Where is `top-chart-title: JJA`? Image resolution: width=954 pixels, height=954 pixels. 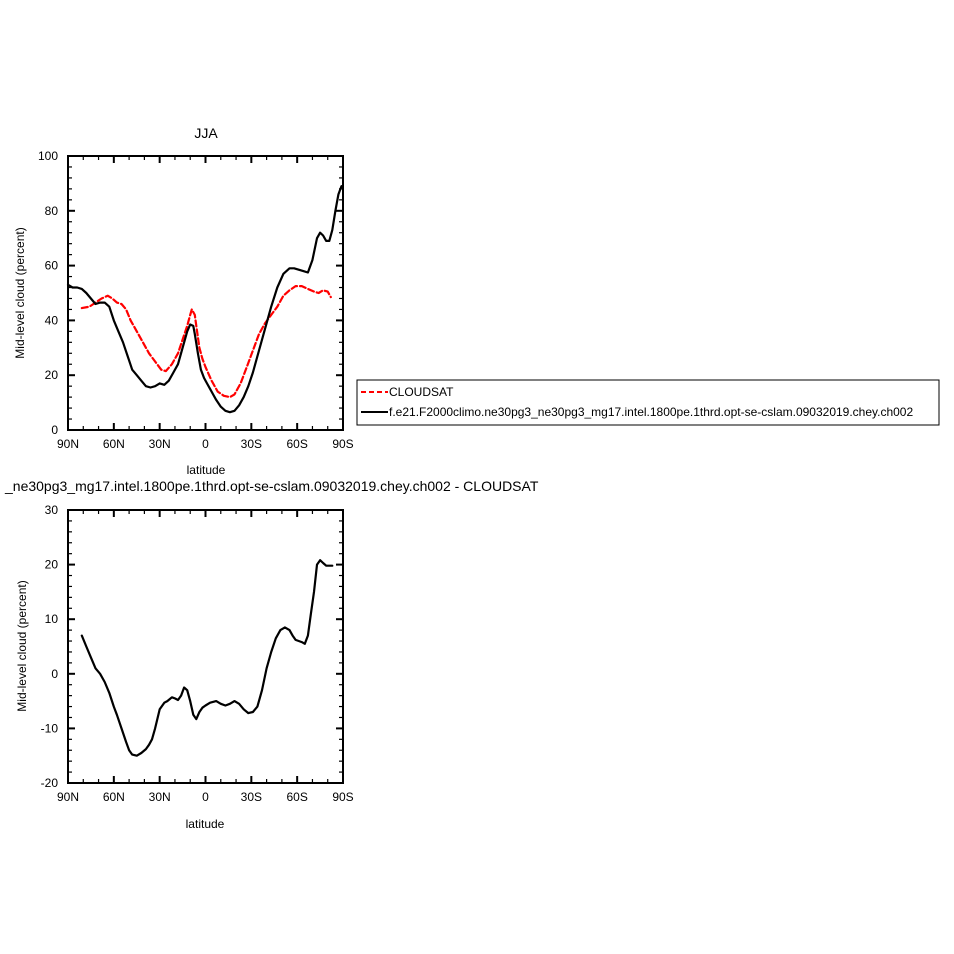 top-chart-title: JJA is located at coordinates (206, 133).